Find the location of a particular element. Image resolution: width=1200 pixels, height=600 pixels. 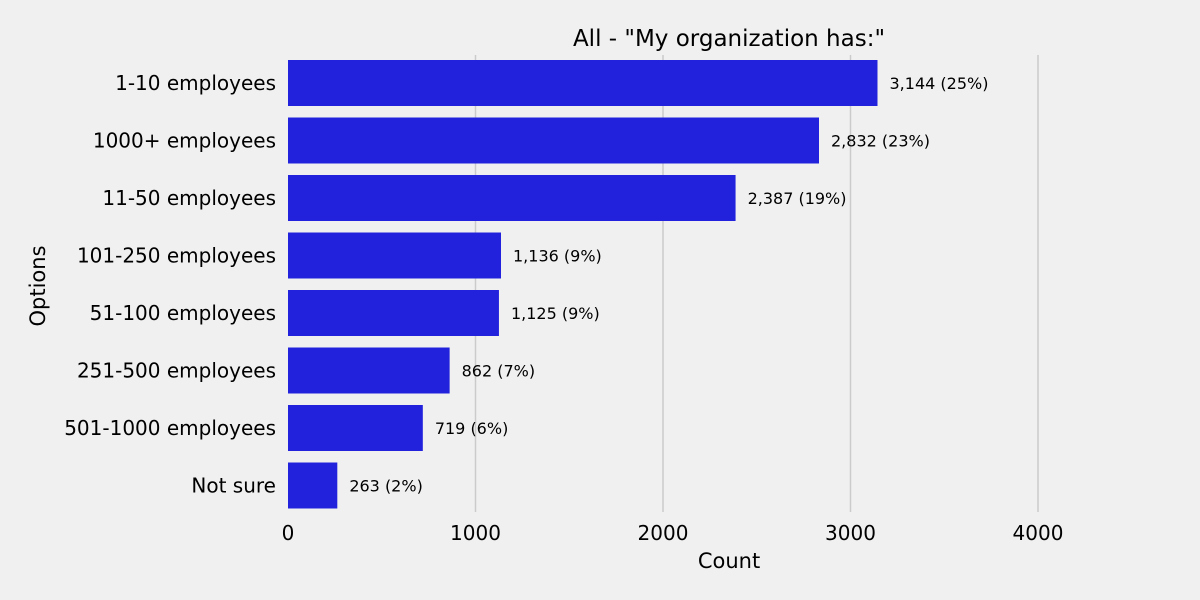

x-tick-label: 4000 is located at coordinates (1038, 533).